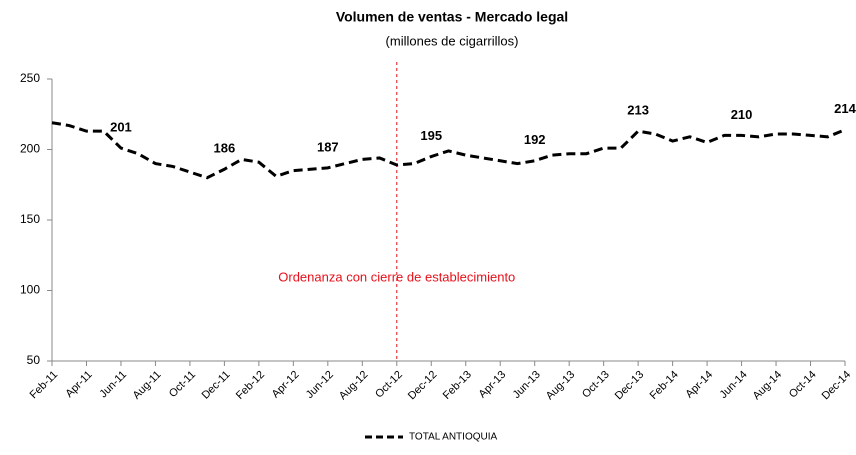 The height and width of the screenshot is (455, 856). What do you see at coordinates (216, 385) in the screenshot?
I see `x-tick-label: Dec-11` at bounding box center [216, 385].